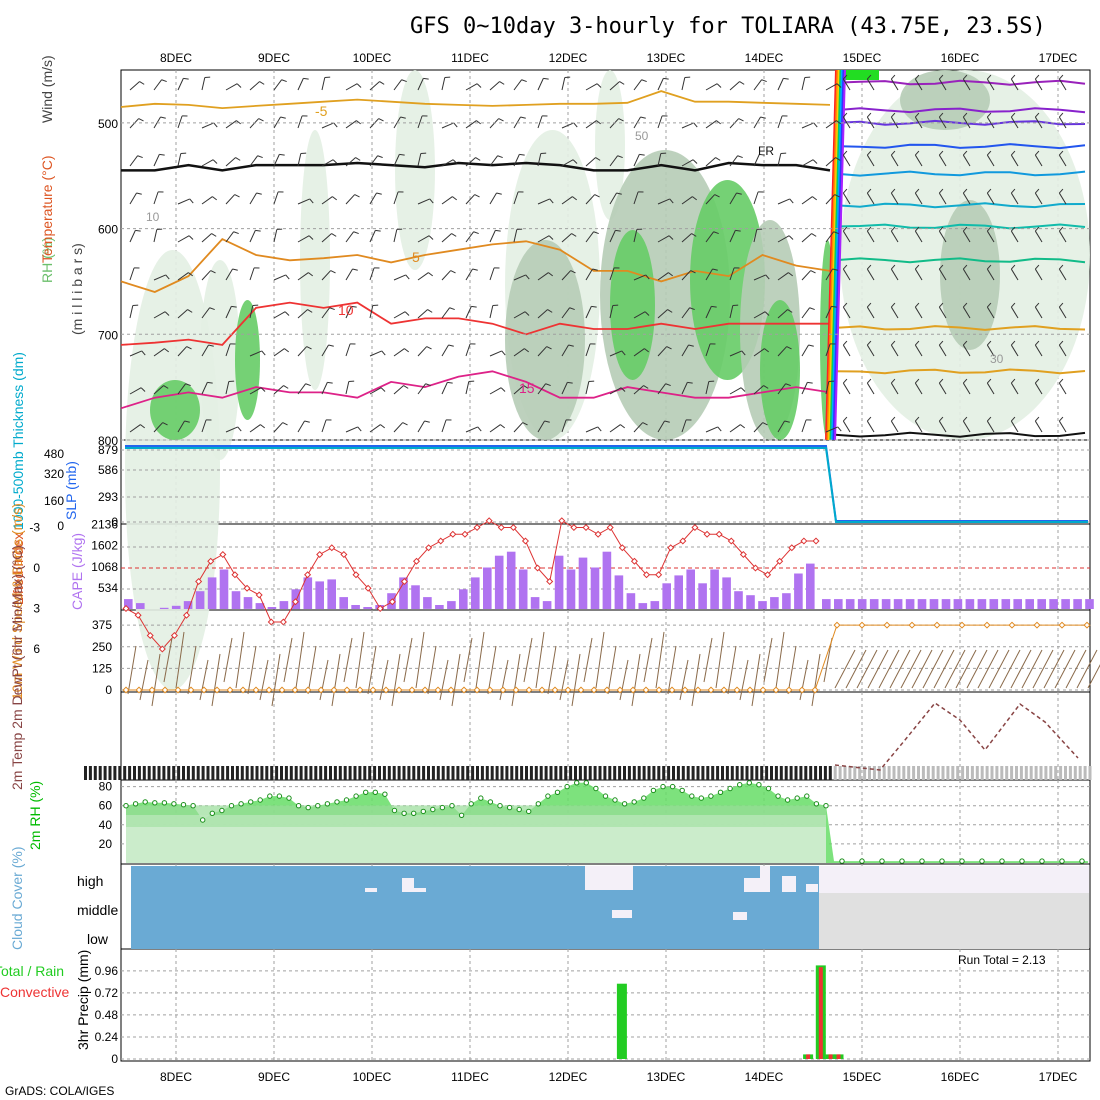 The width and height of the screenshot is (1100, 1100). Describe the element at coordinates (605, 822) in the screenshot. I see `rh2m-area` at that location.